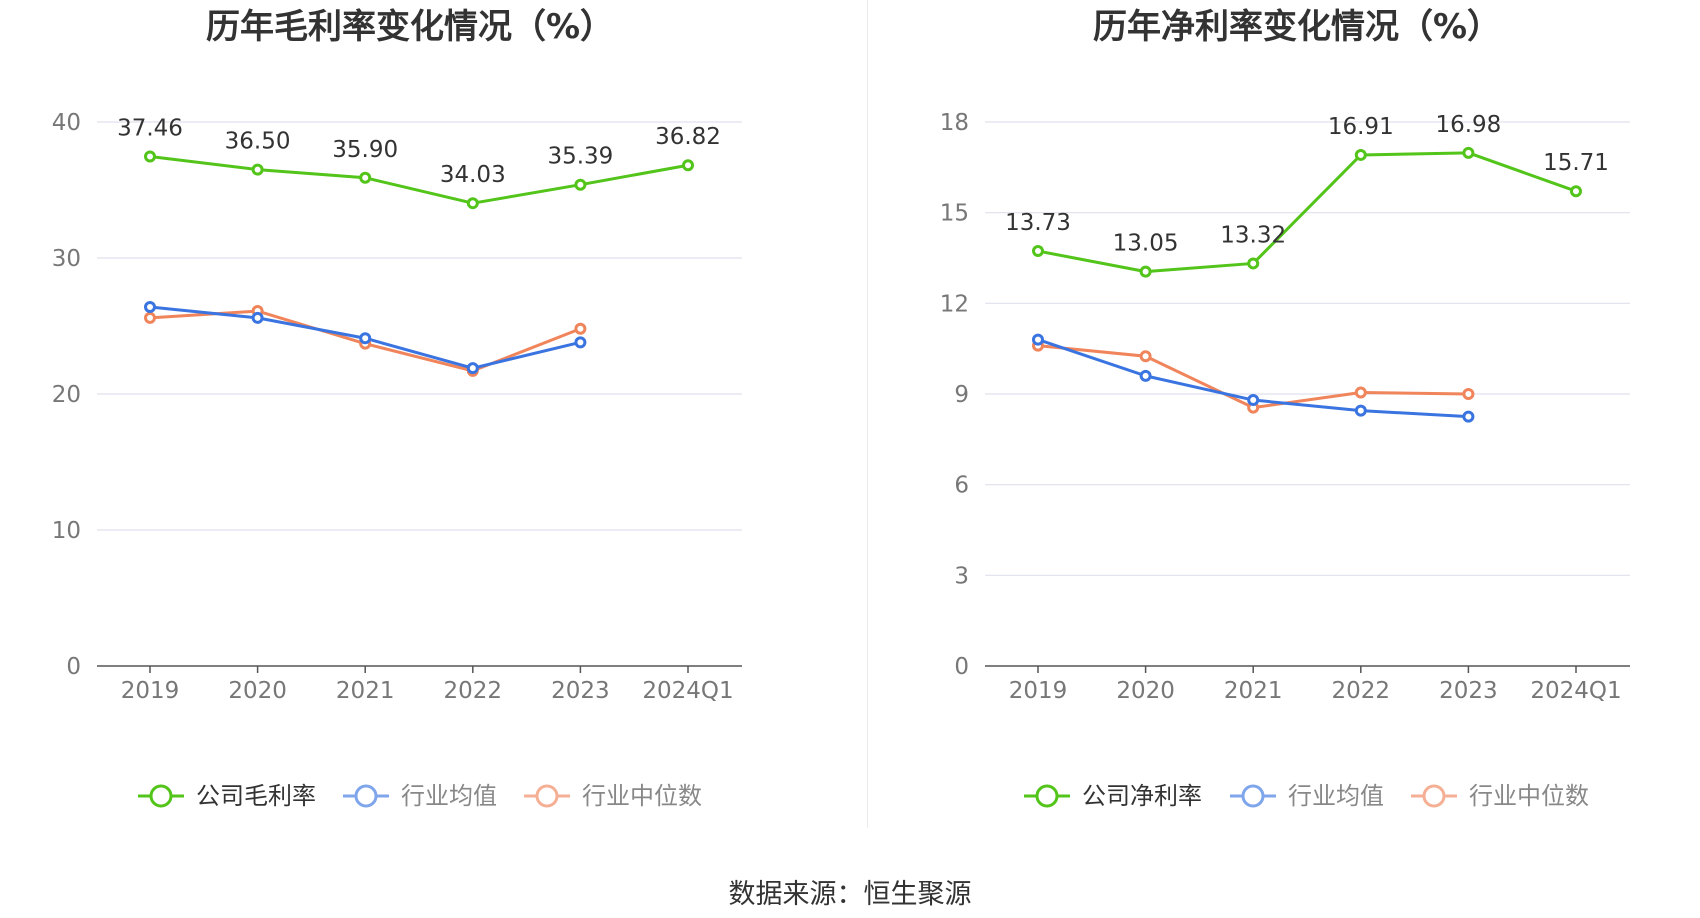 The height and width of the screenshot is (918, 1700). I want to click on data-label: 13.32, so click(1253, 235).